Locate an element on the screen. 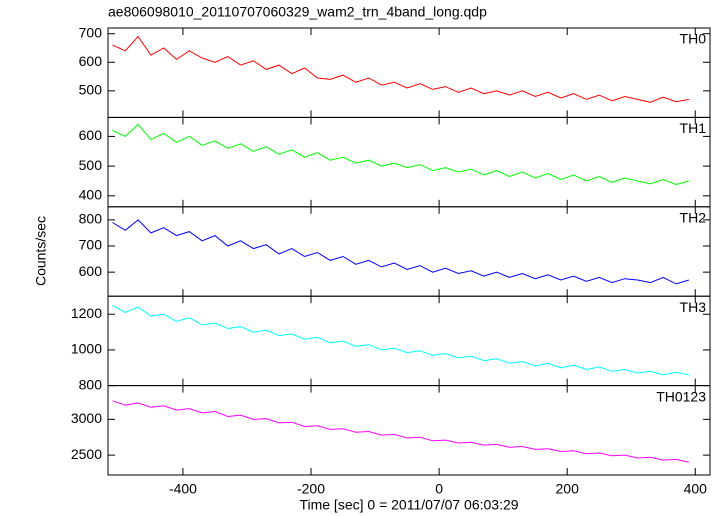 This screenshot has width=723, height=516. y-tick-label: 400 is located at coordinates (91, 195).